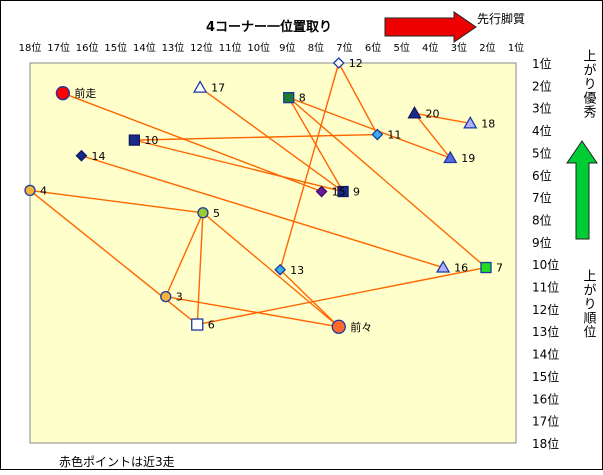 The height and width of the screenshot is (475, 603). Describe the element at coordinates (144, 47) in the screenshot. I see `x-tick-label: 14位` at that location.